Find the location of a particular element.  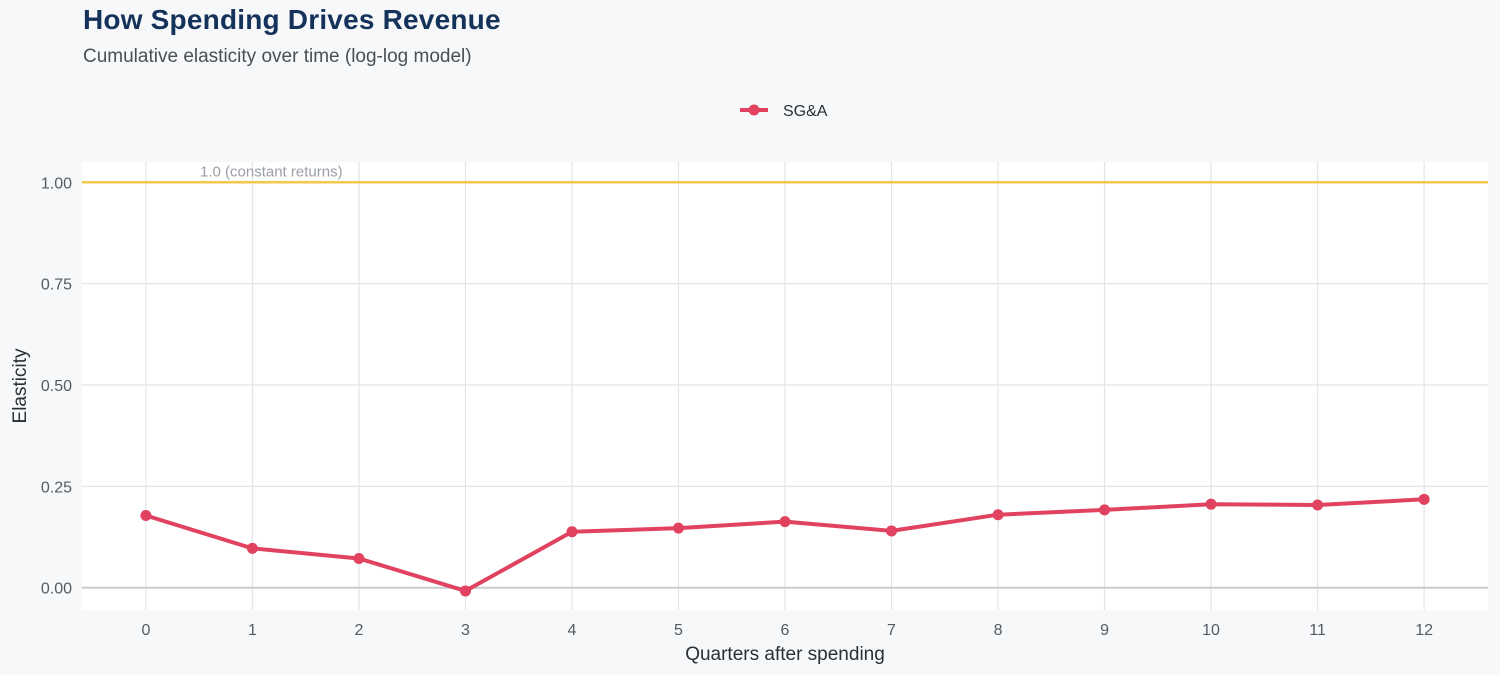

reference-line-label: 1.0 (constant returns) is located at coordinates (271, 171).